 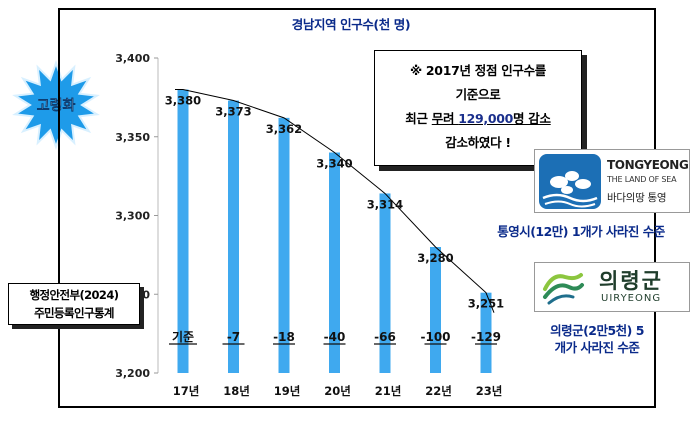 What do you see at coordinates (385, 337) in the screenshot?
I see `change-label: -66` at bounding box center [385, 337].